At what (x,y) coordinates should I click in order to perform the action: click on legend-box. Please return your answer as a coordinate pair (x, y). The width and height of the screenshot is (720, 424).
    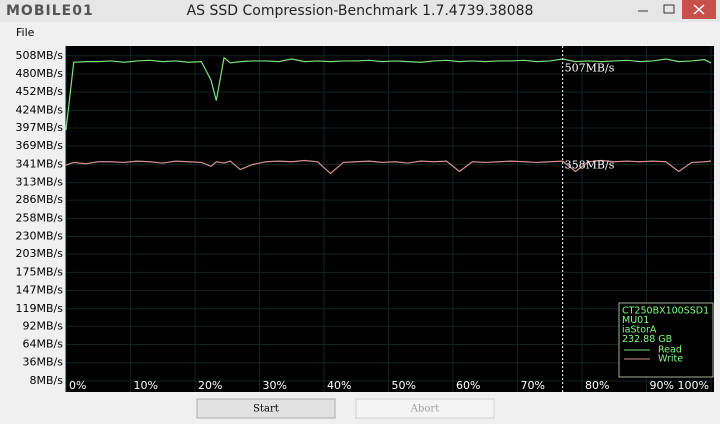
    Looking at the image, I should click on (666, 340).